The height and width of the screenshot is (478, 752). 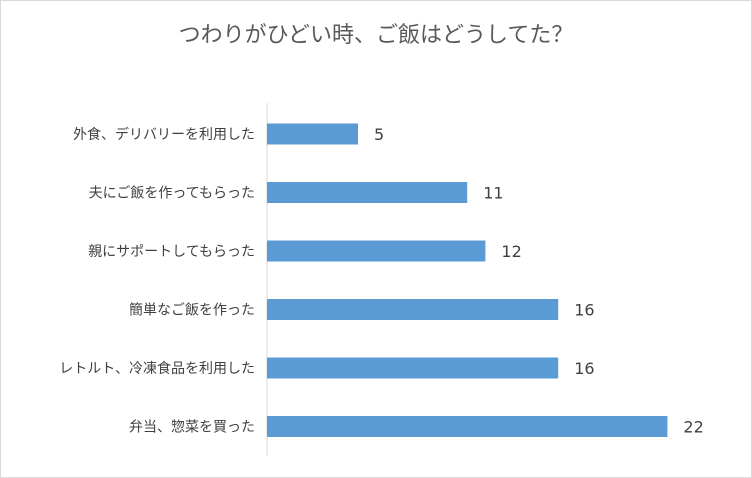 What do you see at coordinates (376, 35) in the screenshot?
I see `chart-title: つわりがひどい時、ご飯はどうしてた？` at bounding box center [376, 35].